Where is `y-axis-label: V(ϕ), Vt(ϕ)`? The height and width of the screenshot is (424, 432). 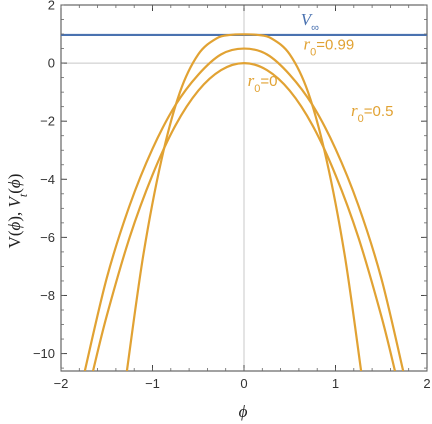
y-axis-label: V(ϕ), Vt(ϕ) is located at coordinates (17, 211).